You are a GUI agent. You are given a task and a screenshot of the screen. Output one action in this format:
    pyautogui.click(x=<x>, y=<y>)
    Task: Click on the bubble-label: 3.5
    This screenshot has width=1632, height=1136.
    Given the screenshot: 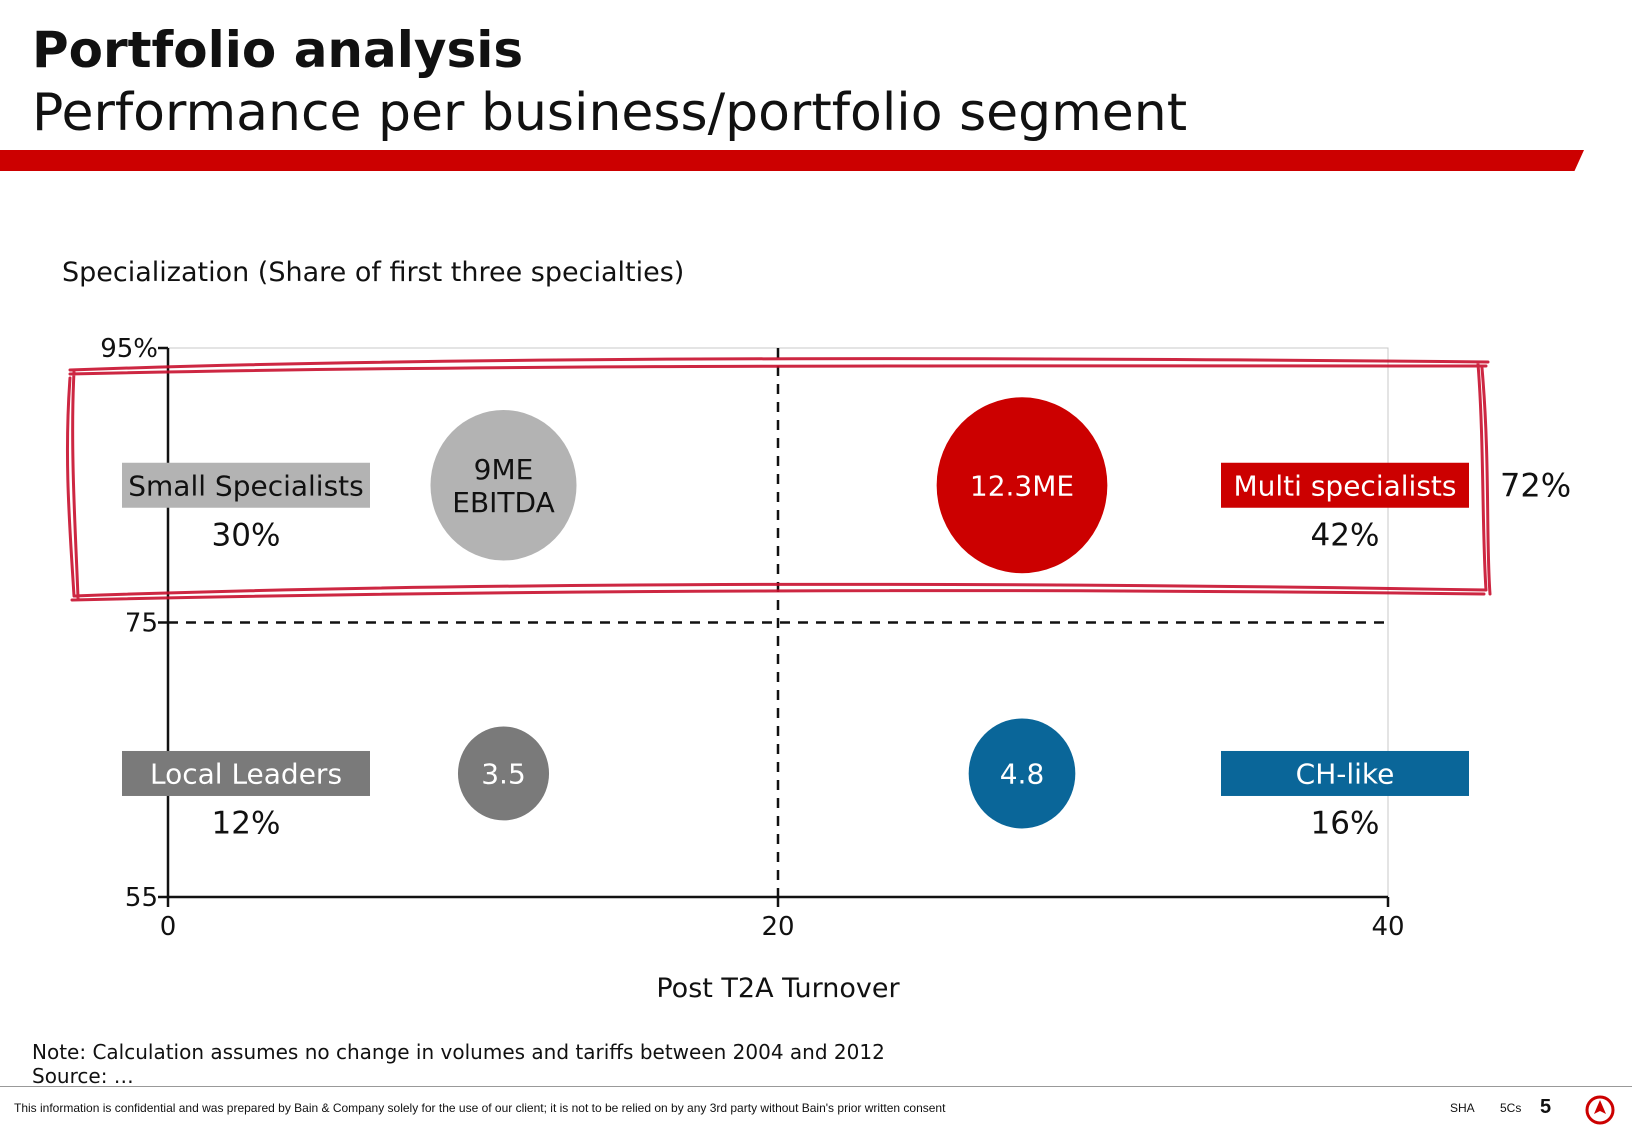 What is the action you would take?
    pyautogui.click(x=503, y=773)
    